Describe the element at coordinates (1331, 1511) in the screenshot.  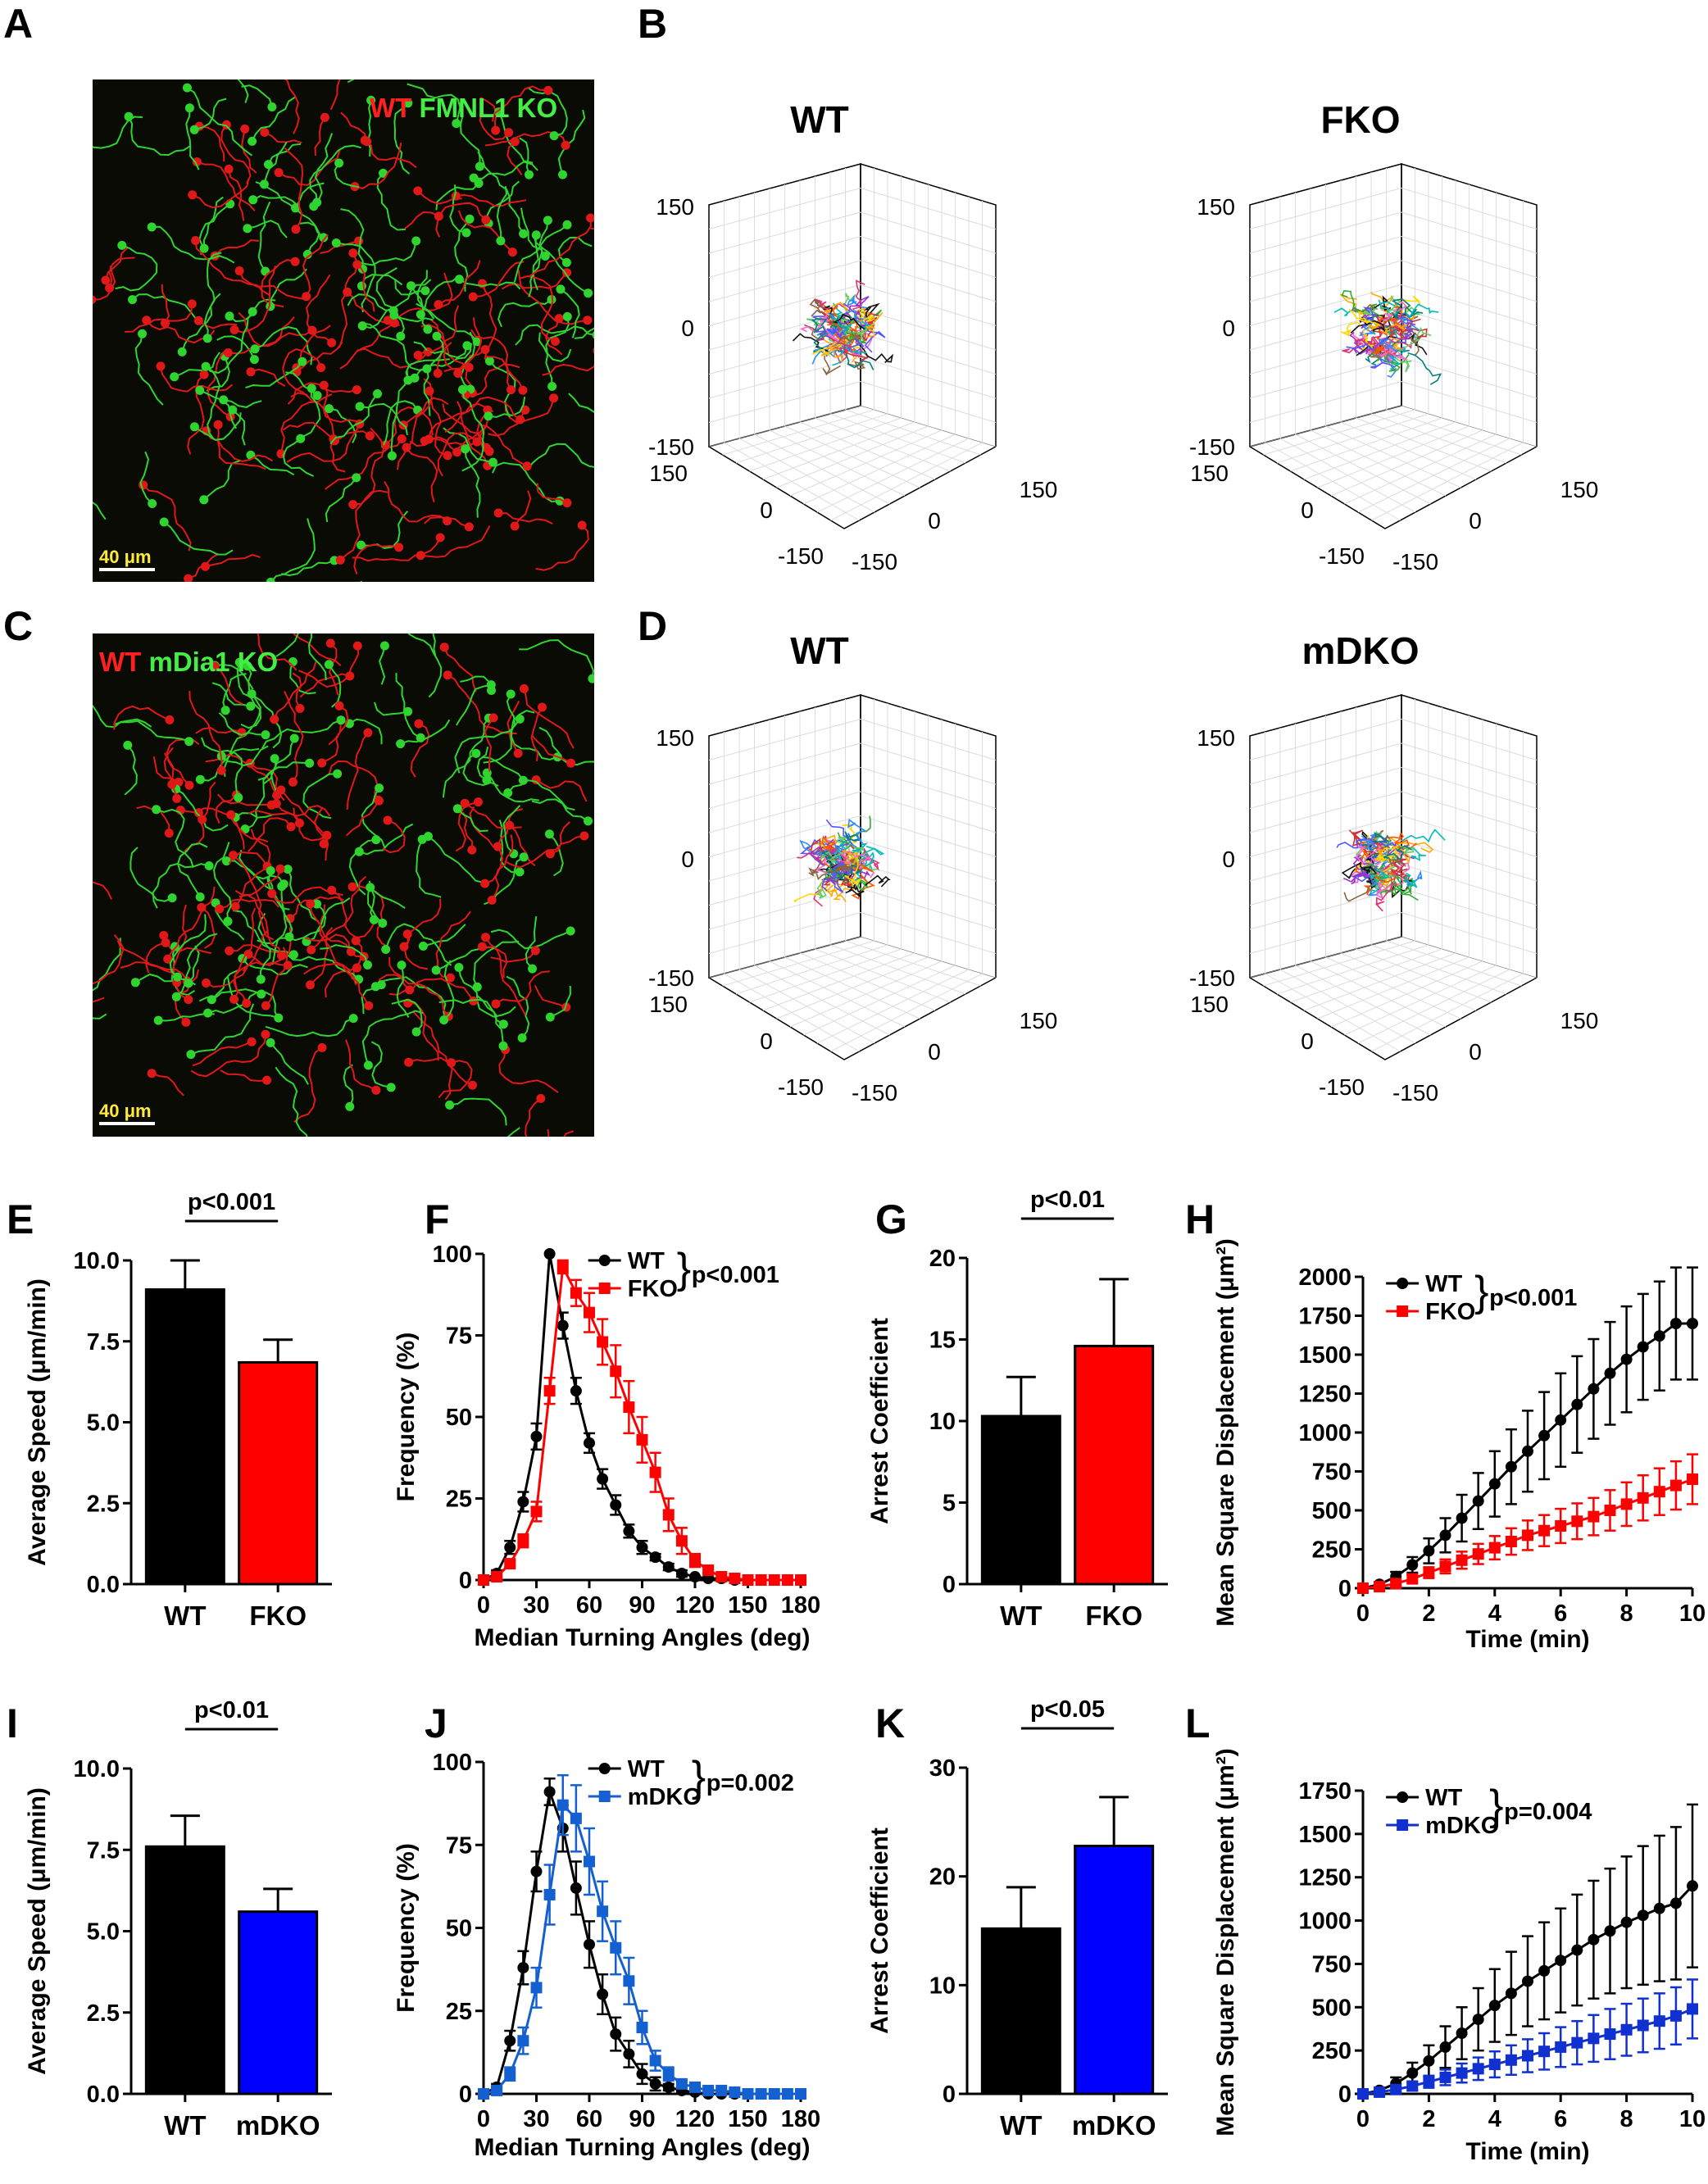
I see `y-tick-label: 500` at that location.